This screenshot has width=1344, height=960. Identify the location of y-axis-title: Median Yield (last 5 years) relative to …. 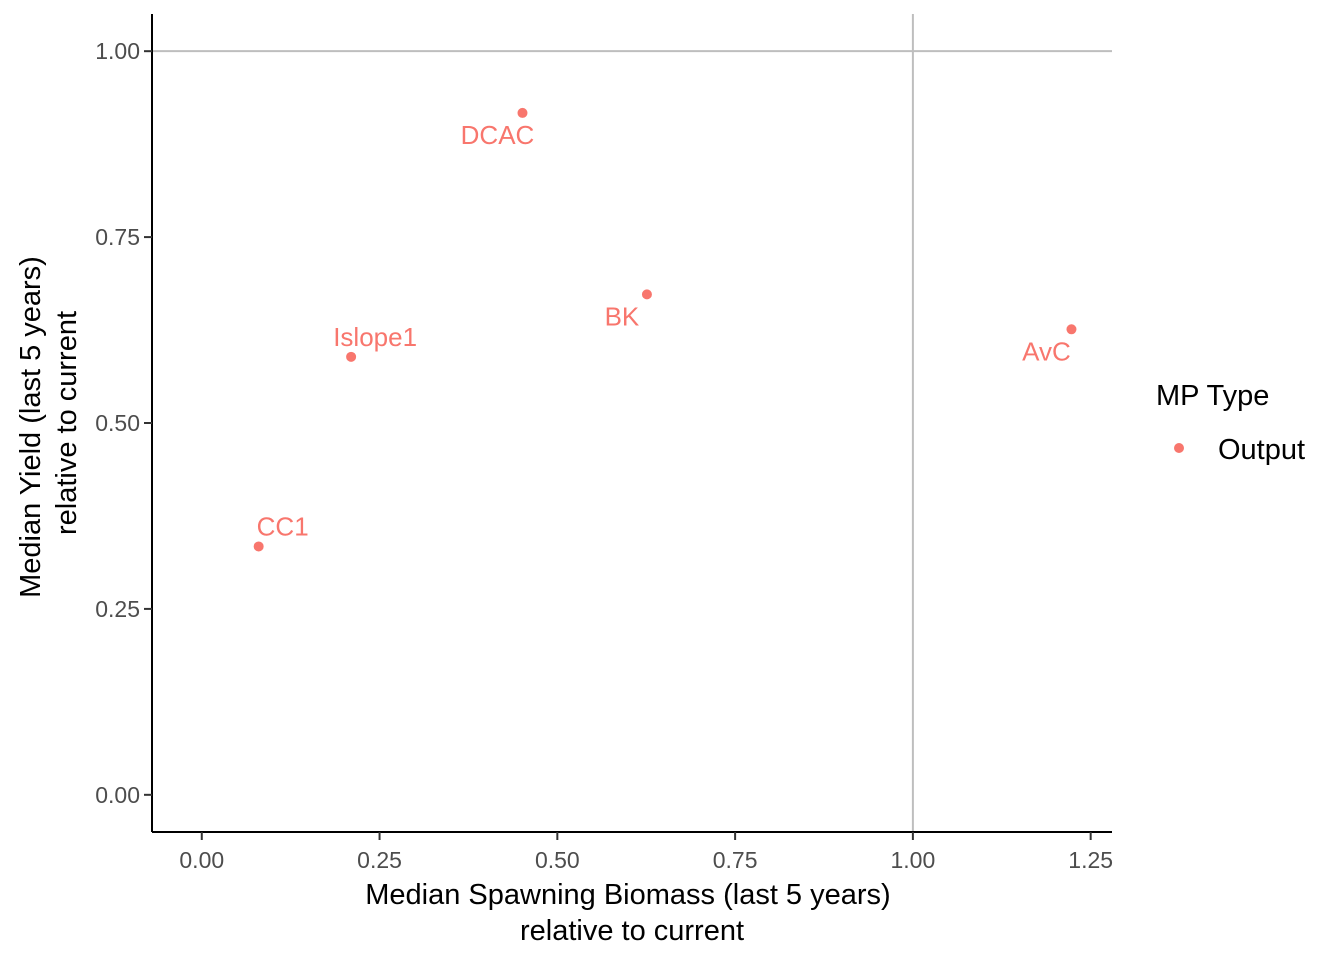
(49, 423).